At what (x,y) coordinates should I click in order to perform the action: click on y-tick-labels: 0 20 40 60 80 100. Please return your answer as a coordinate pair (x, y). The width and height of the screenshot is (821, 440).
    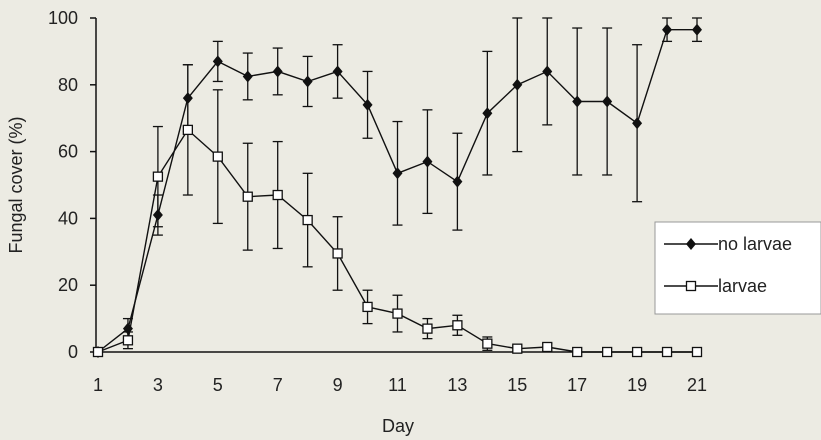
    Looking at the image, I should click on (72, 185).